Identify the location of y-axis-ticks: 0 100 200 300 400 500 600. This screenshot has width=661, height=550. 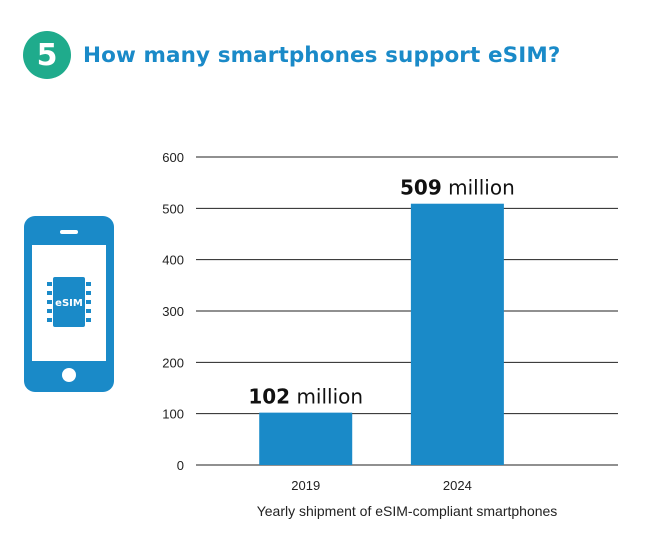
(173, 311).